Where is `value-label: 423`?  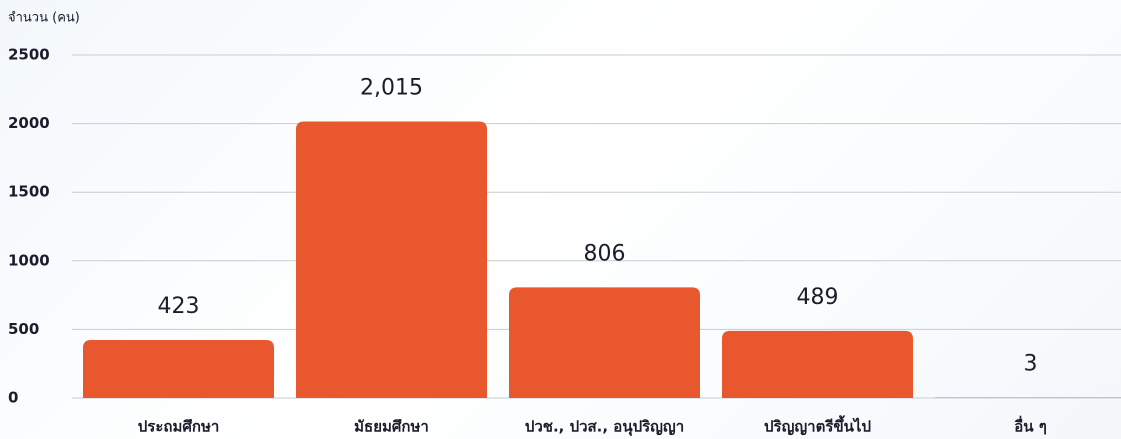 value-label: 423 is located at coordinates (179, 306).